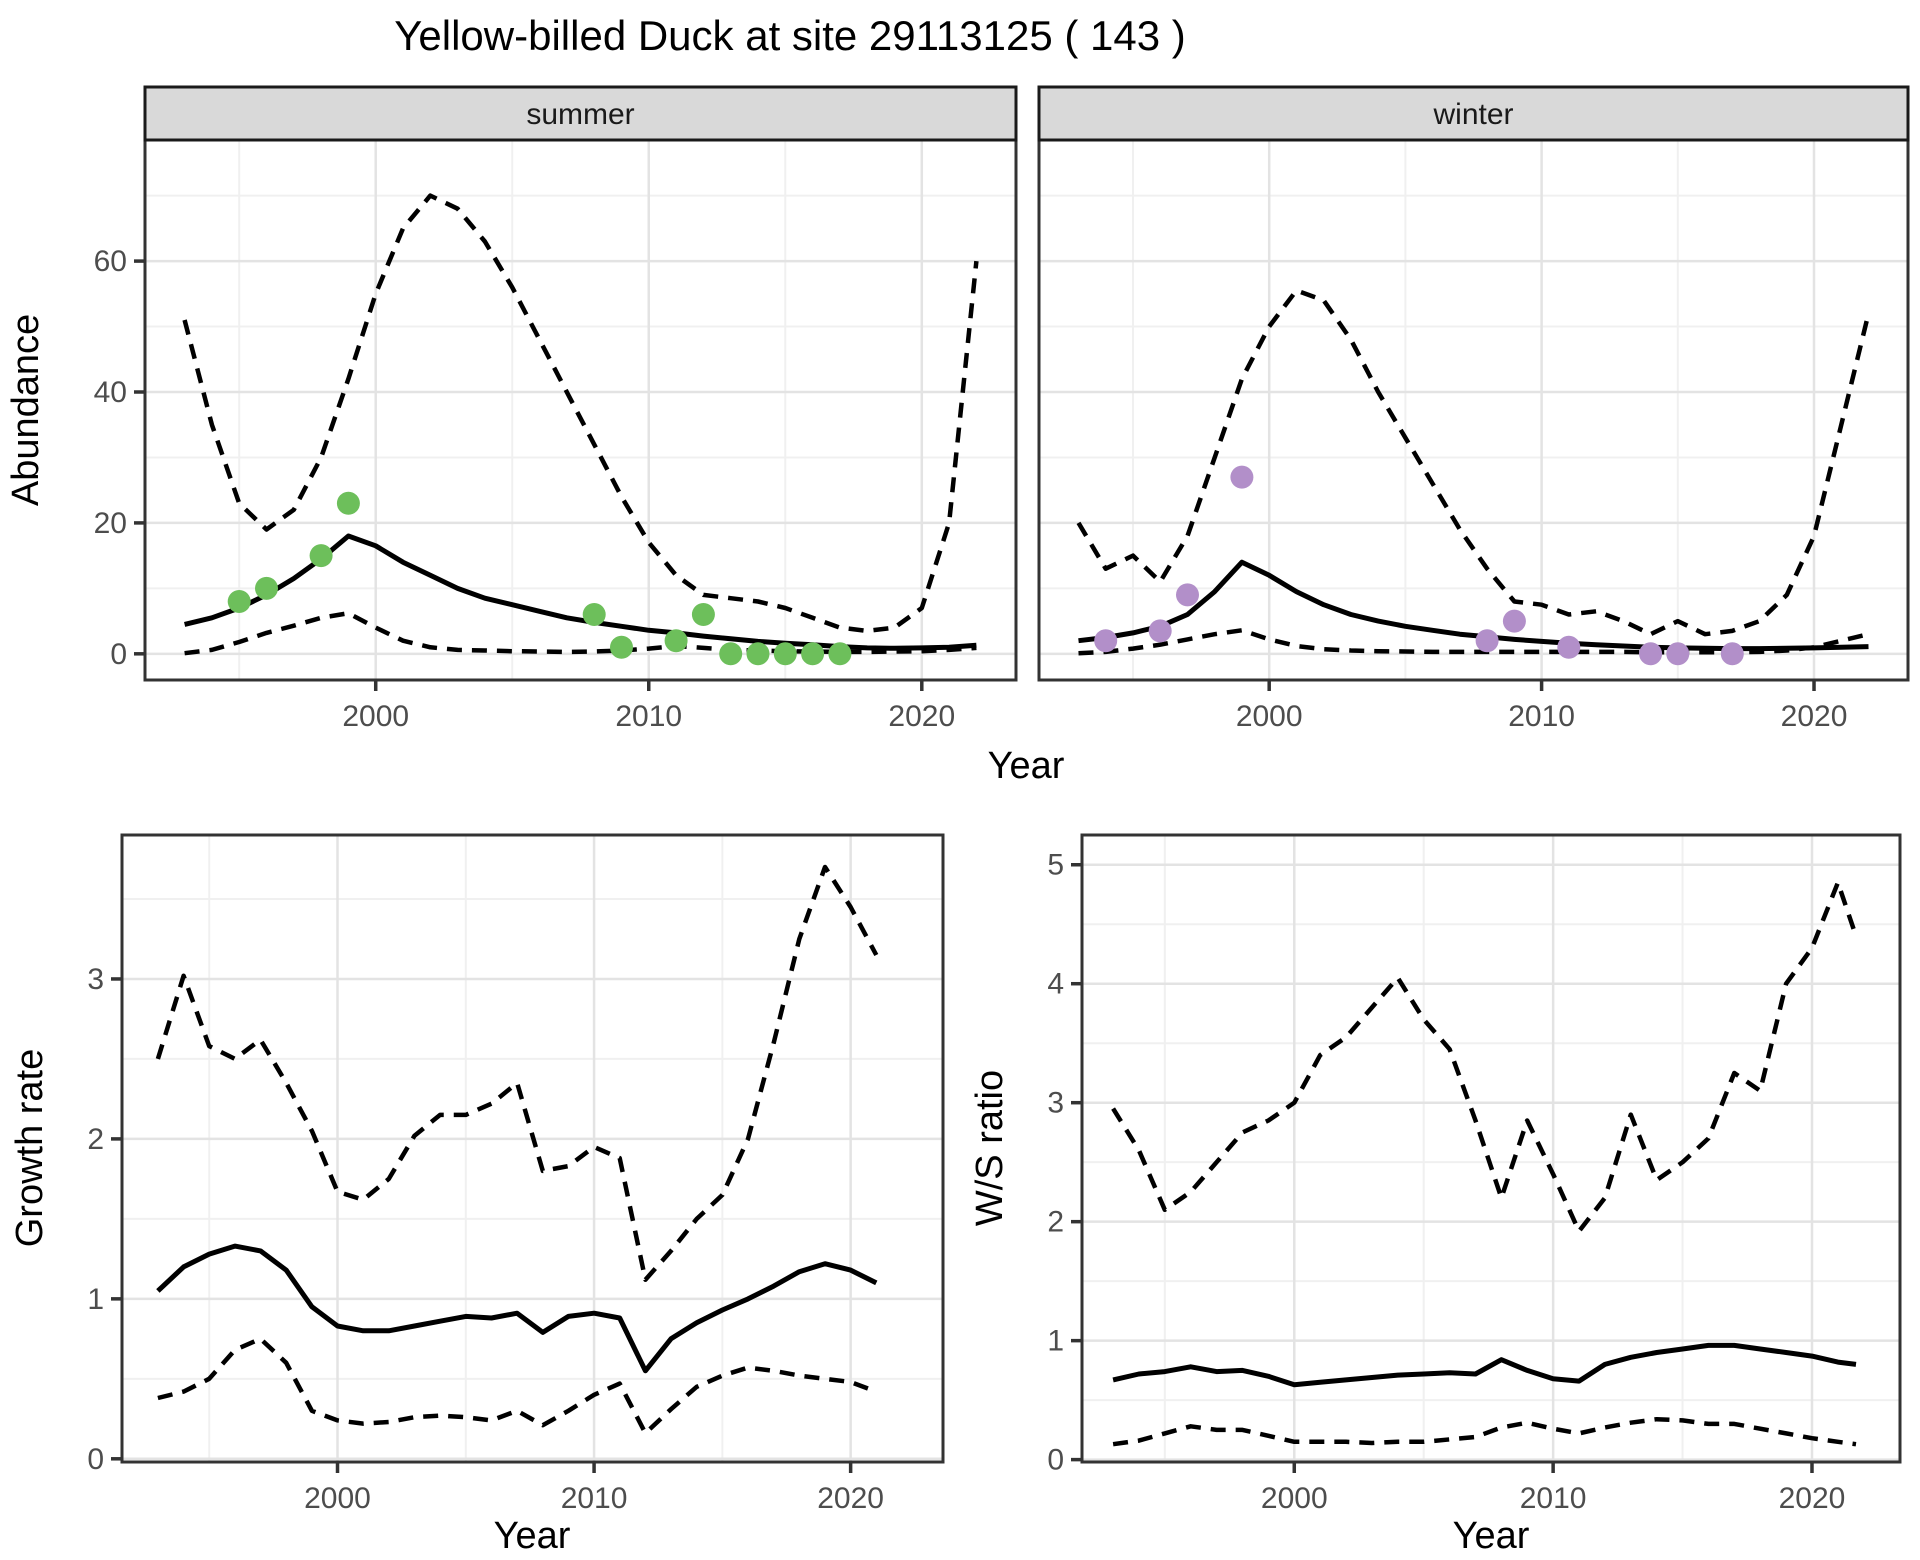 This screenshot has width=1920, height=1560. I want to click on facet-strip-label: winter, so click(1472, 114).